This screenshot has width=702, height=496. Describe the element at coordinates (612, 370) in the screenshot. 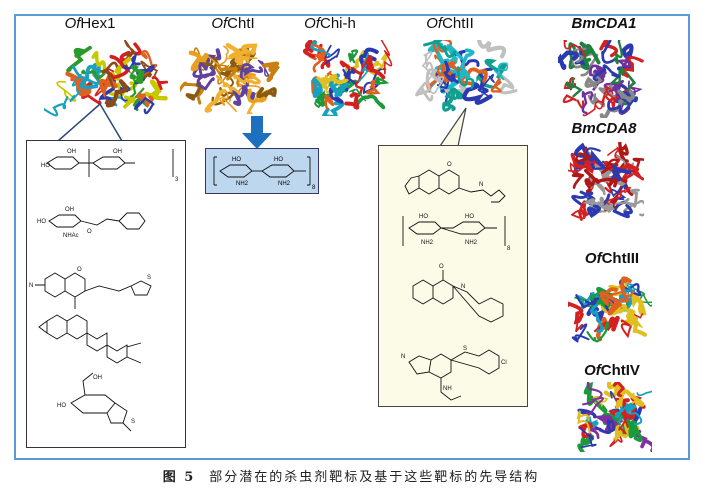

I see `label-ofchtiv: OfChtIV` at that location.